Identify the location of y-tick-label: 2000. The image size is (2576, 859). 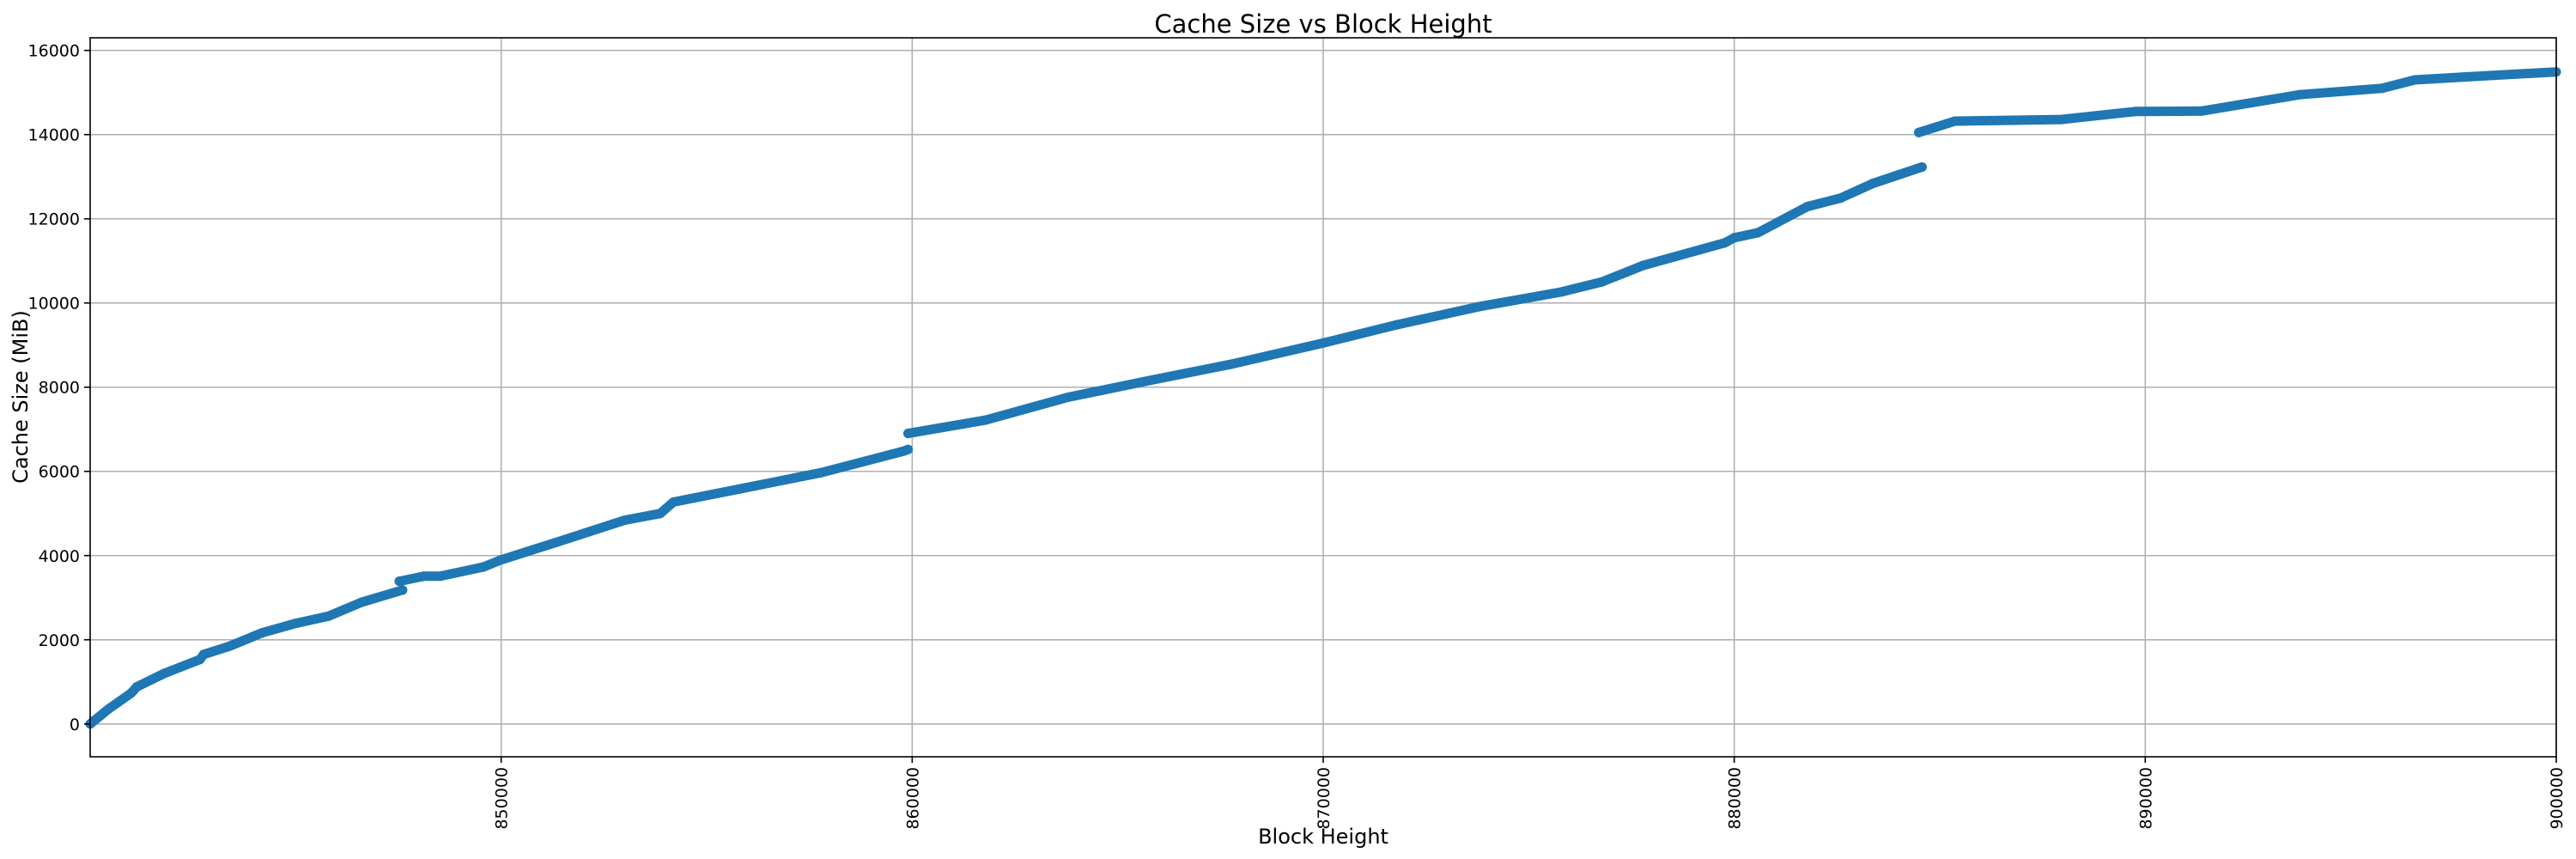
(59, 641).